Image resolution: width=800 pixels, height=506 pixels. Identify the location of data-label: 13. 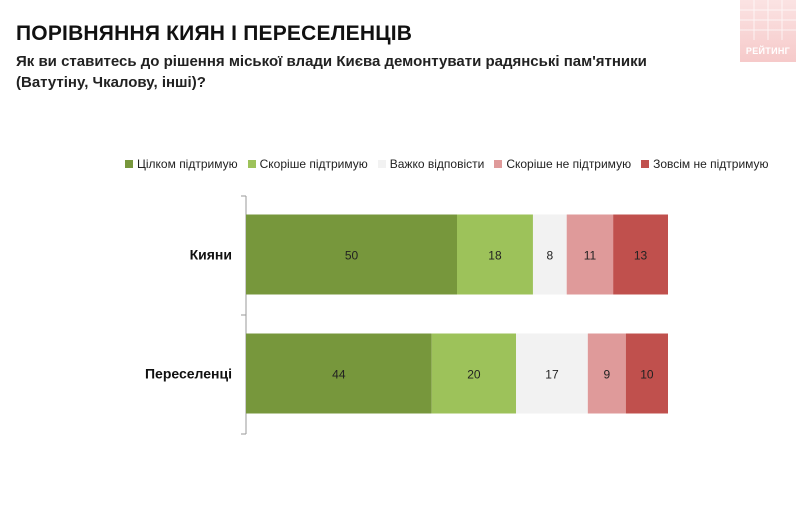
(641, 256).